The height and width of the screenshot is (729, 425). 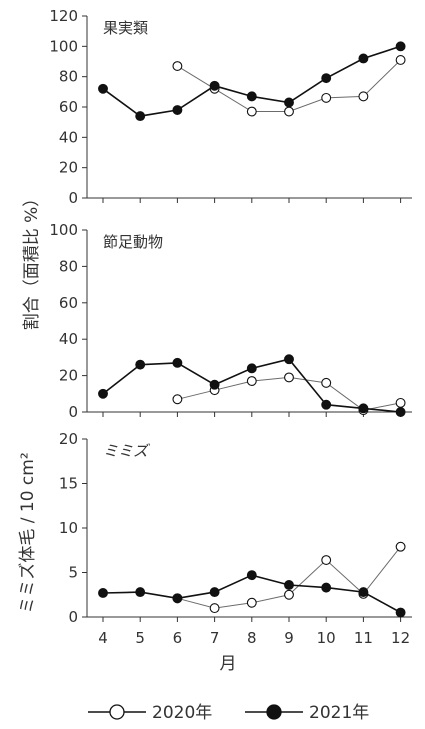 I want to click on y-axis-title-bottom: ミミズ体毛 / 10 cm², so click(x=28, y=532).